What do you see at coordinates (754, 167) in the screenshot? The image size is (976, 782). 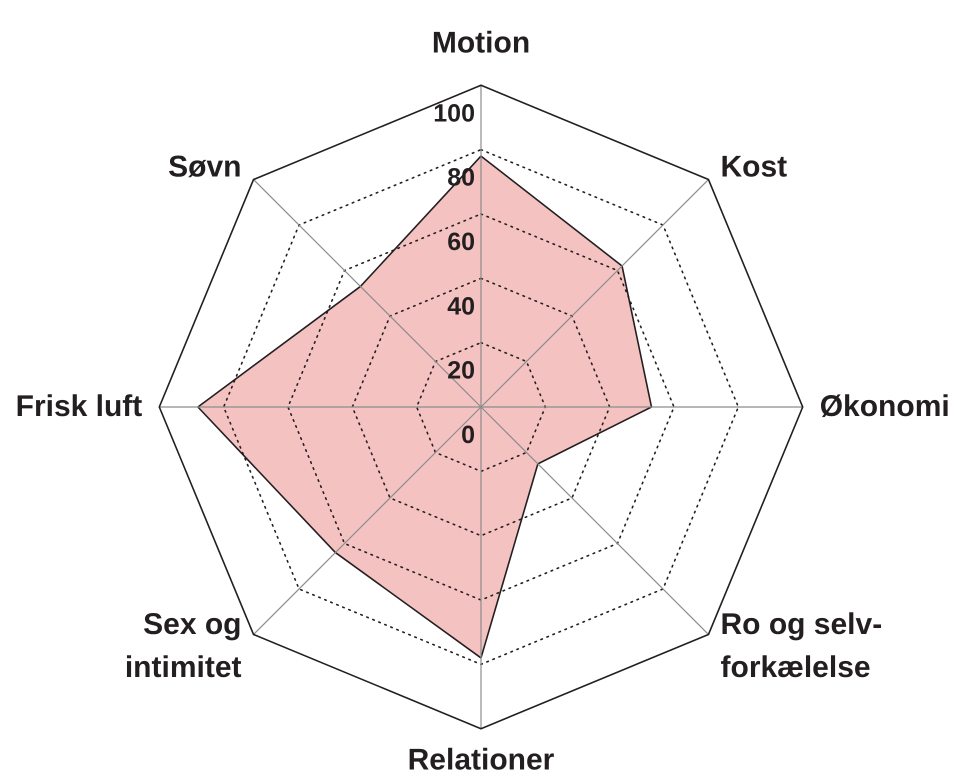 I see `spoke-label: Kost` at bounding box center [754, 167].